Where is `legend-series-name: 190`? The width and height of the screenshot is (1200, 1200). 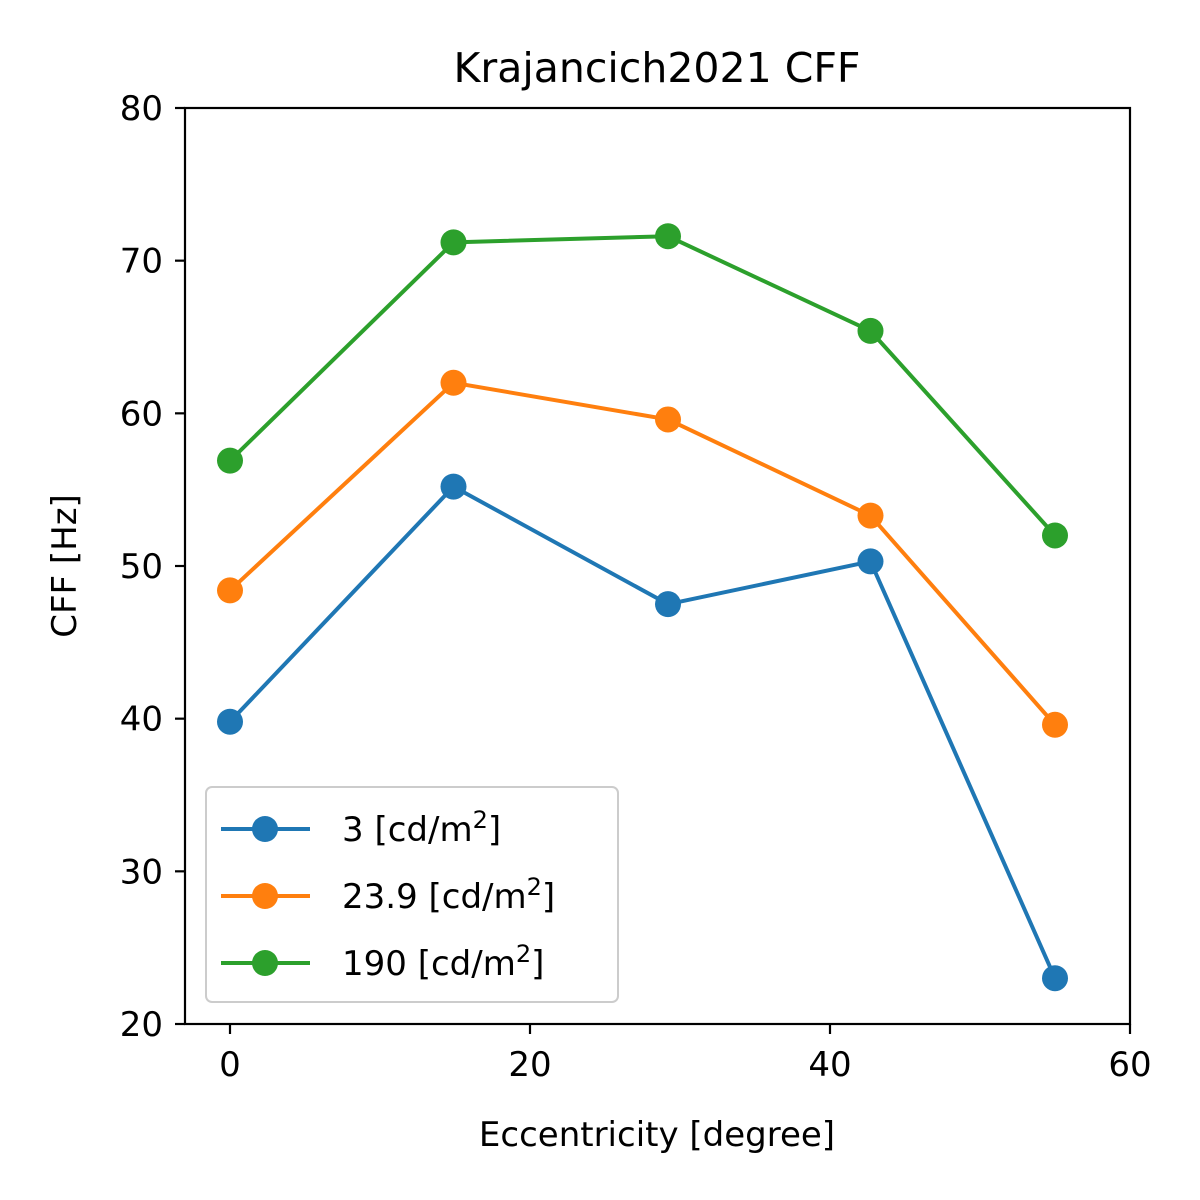 legend-series-name: 190 is located at coordinates (380, 964).